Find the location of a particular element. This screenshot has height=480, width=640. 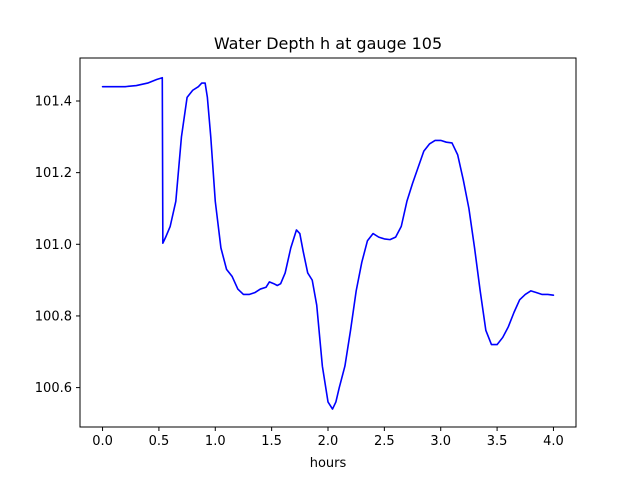

y-axis: 100.6 100.8 101.0 101.2 101.4 is located at coordinates (57, 245).